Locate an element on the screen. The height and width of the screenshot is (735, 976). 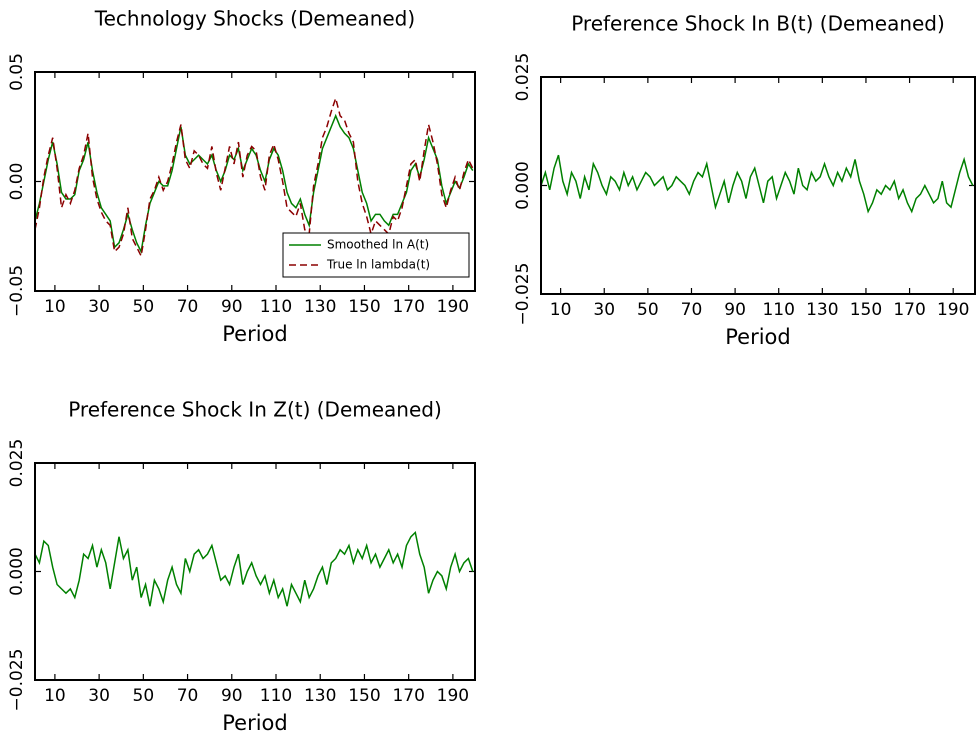
legend-label: True ln lambda(t) is located at coordinates (378, 265).